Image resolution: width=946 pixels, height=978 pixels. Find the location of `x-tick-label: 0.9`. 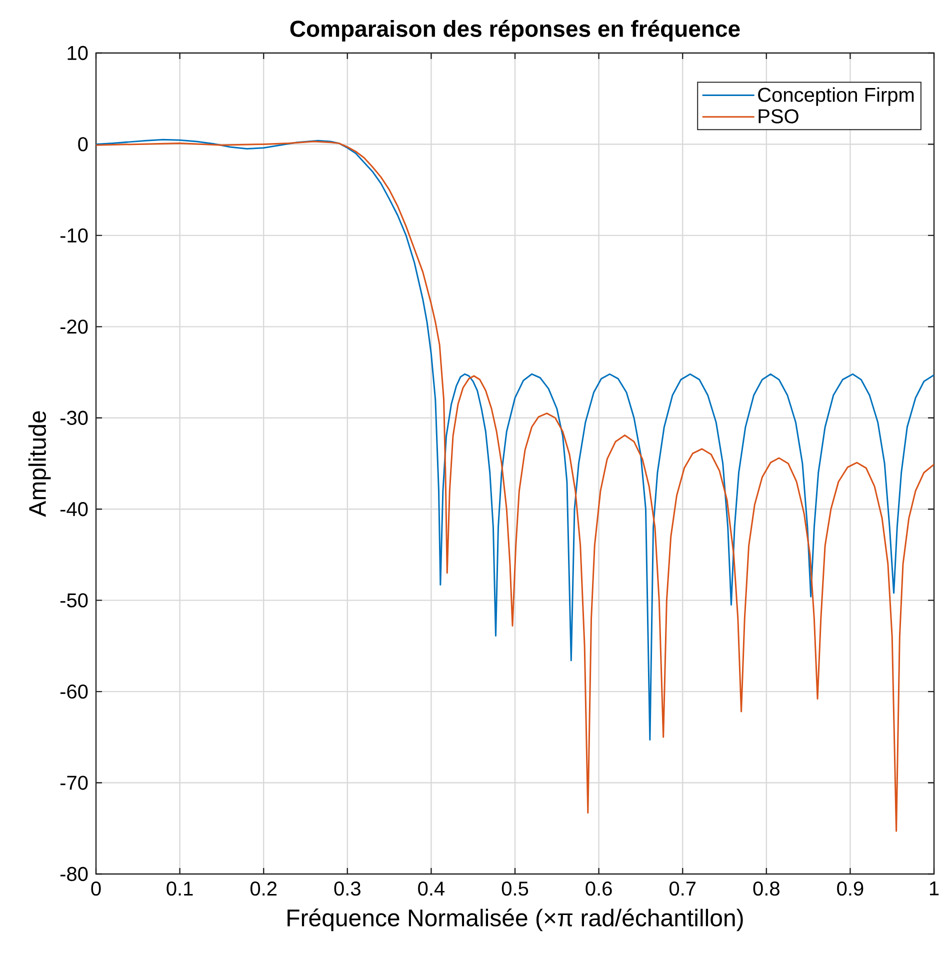

x-tick-label: 0.9 is located at coordinates (850, 889).